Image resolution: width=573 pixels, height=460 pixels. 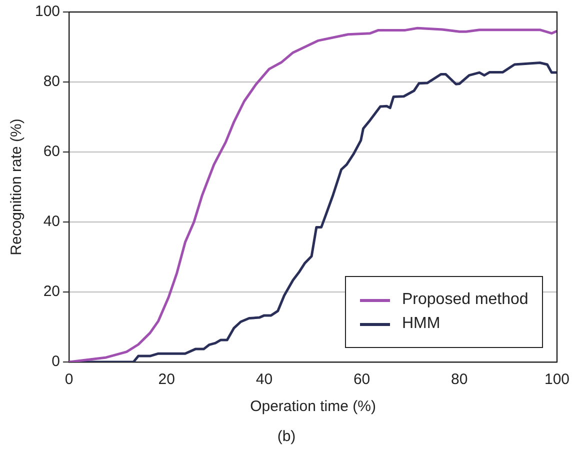 I want to click on legend-label: Proposed method, so click(x=465, y=300).